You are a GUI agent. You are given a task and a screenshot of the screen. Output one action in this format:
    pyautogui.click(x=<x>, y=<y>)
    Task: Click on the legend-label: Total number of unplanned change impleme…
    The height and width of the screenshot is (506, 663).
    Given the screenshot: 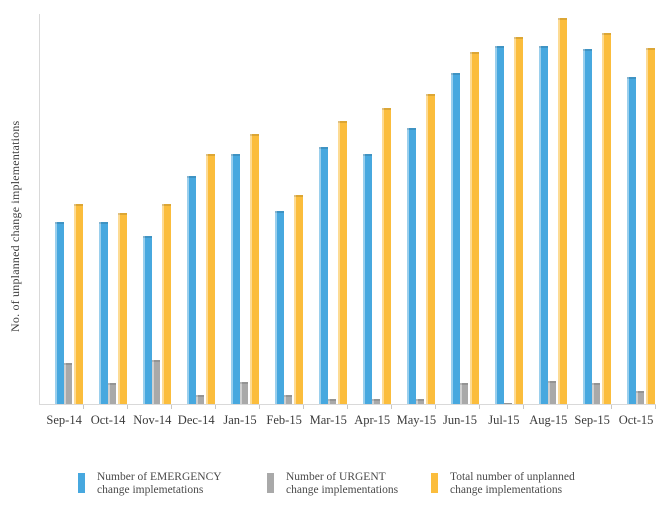 What is the action you would take?
    pyautogui.click(x=512, y=483)
    